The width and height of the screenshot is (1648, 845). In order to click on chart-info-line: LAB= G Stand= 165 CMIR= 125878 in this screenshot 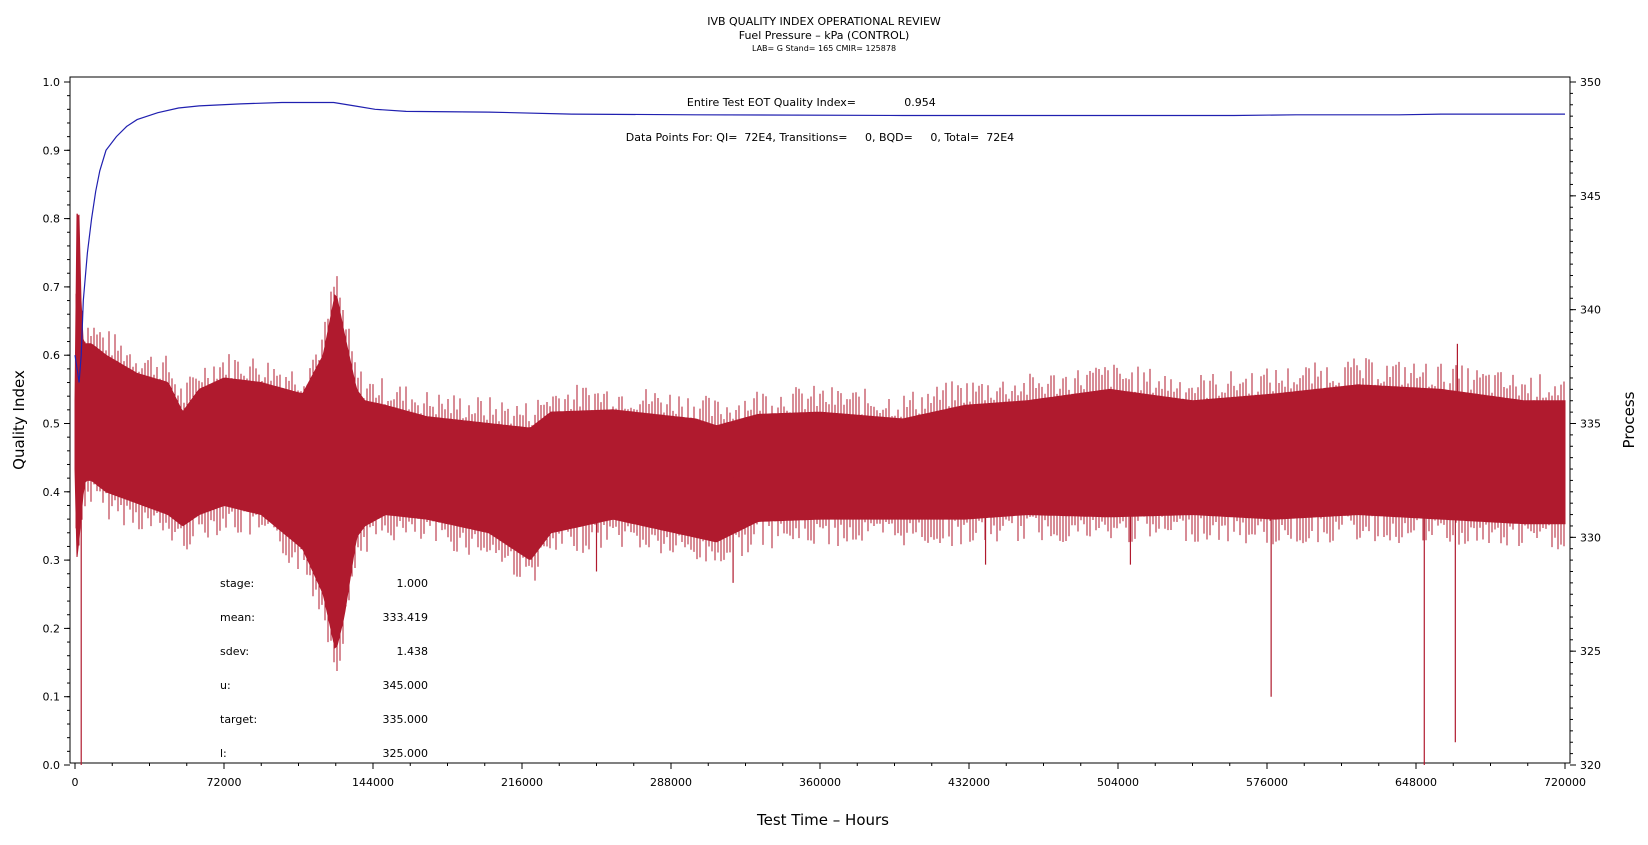, I will do `click(824, 48)`.